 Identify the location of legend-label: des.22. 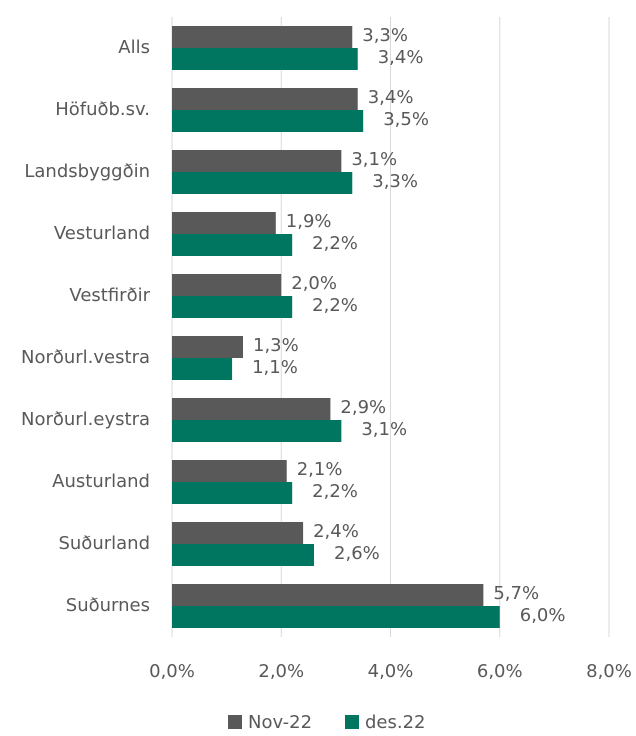
(395, 722).